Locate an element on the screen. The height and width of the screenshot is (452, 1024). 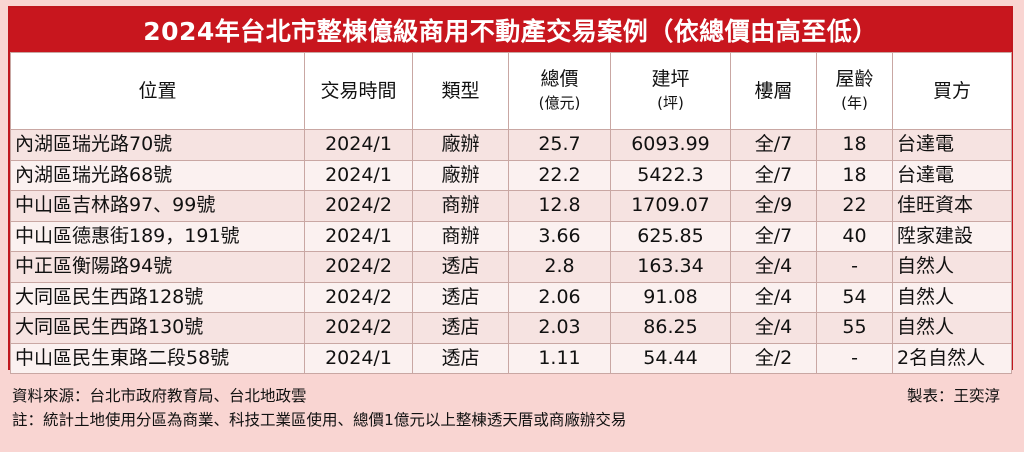
cell-age: 40 is located at coordinates (854, 236).